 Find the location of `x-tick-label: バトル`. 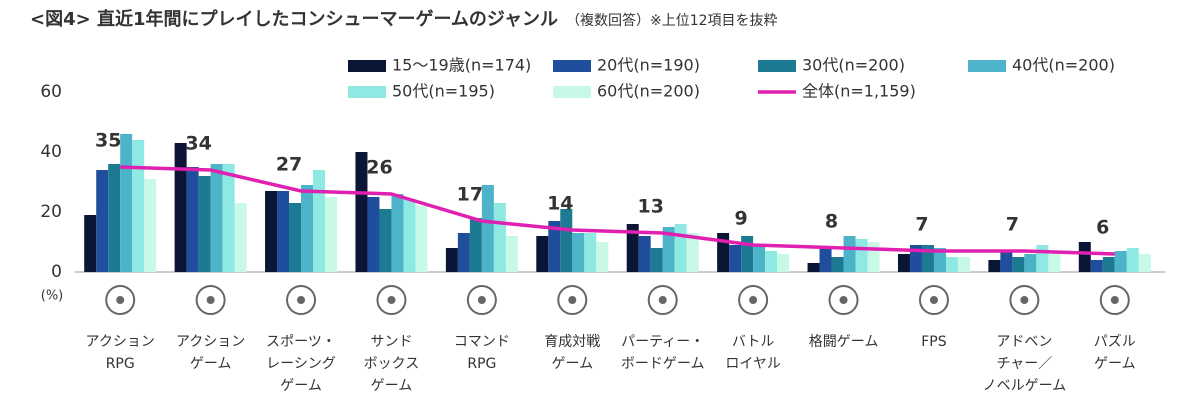

x-tick-label: バトル is located at coordinates (753, 342).